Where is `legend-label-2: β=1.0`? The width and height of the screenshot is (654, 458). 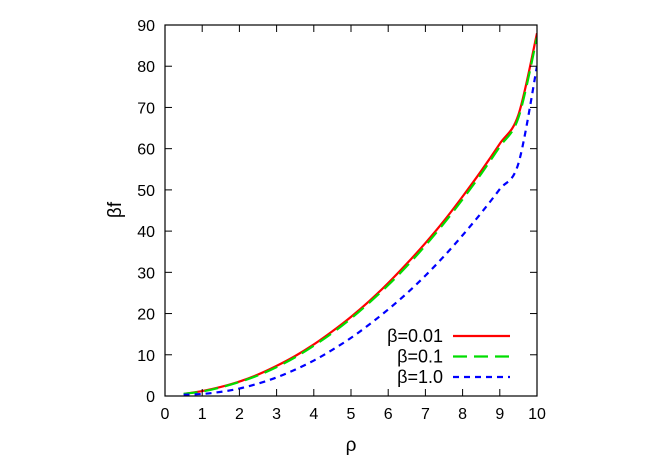
legend-label-2: β=1.0 is located at coordinates (420, 377).